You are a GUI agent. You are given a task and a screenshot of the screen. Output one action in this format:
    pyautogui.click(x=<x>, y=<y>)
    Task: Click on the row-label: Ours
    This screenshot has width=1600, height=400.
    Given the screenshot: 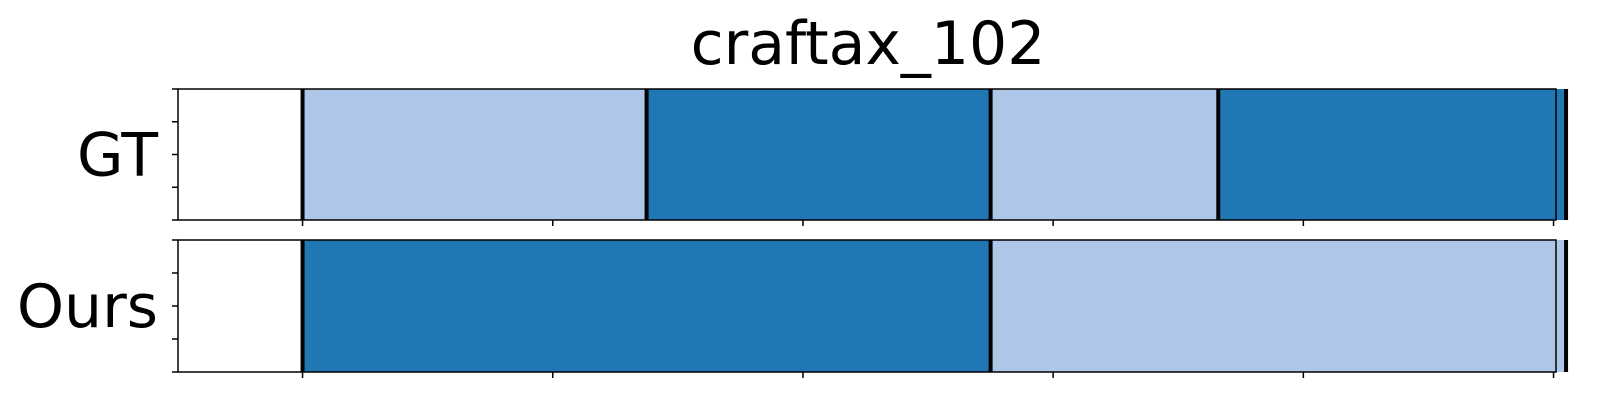 What is the action you would take?
    pyautogui.click(x=87, y=307)
    